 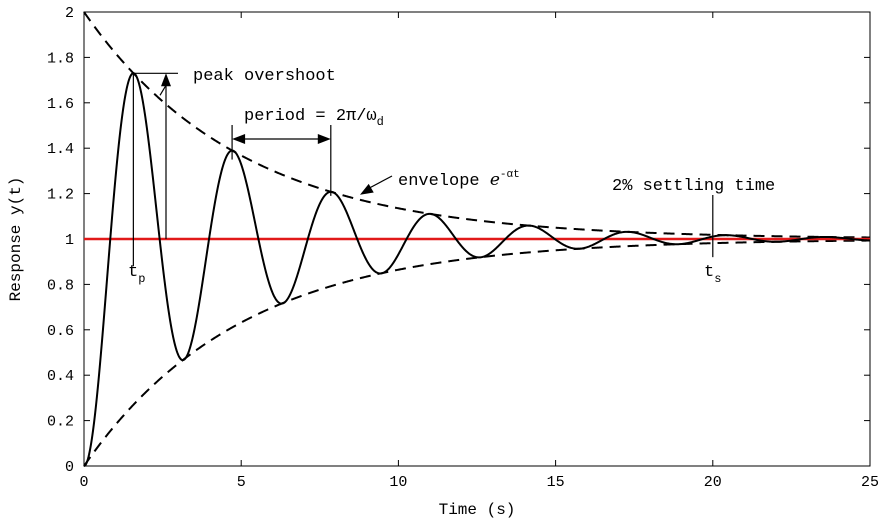 What do you see at coordinates (60, 285) in the screenshot?
I see `y-tick-label: 0.8` at bounding box center [60, 285].